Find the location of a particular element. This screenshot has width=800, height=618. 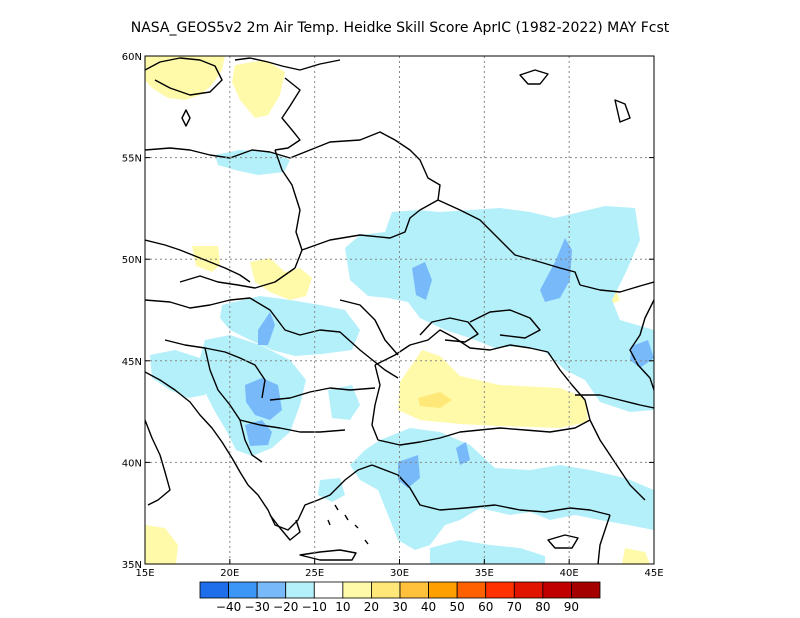

border-ukraine-east is located at coordinates (509, 242).